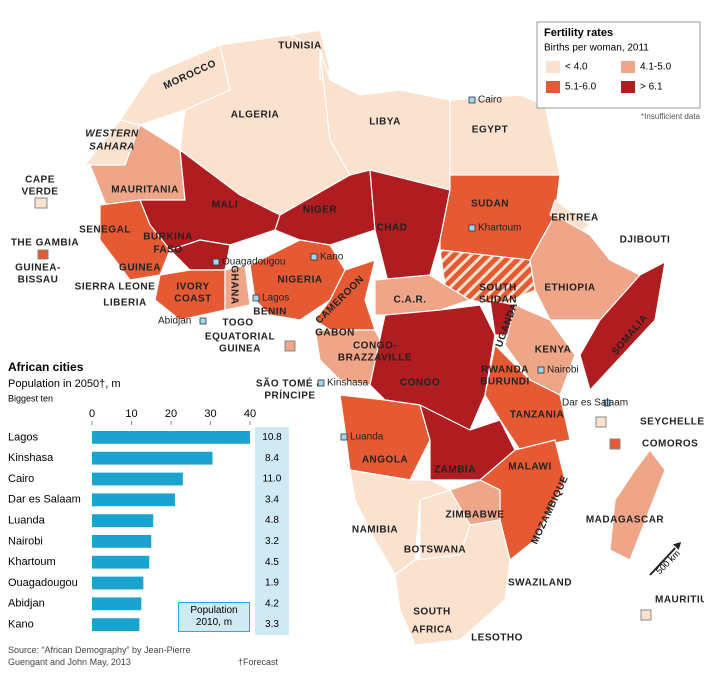  I want to click on country-label: ERITREA, so click(574, 218).